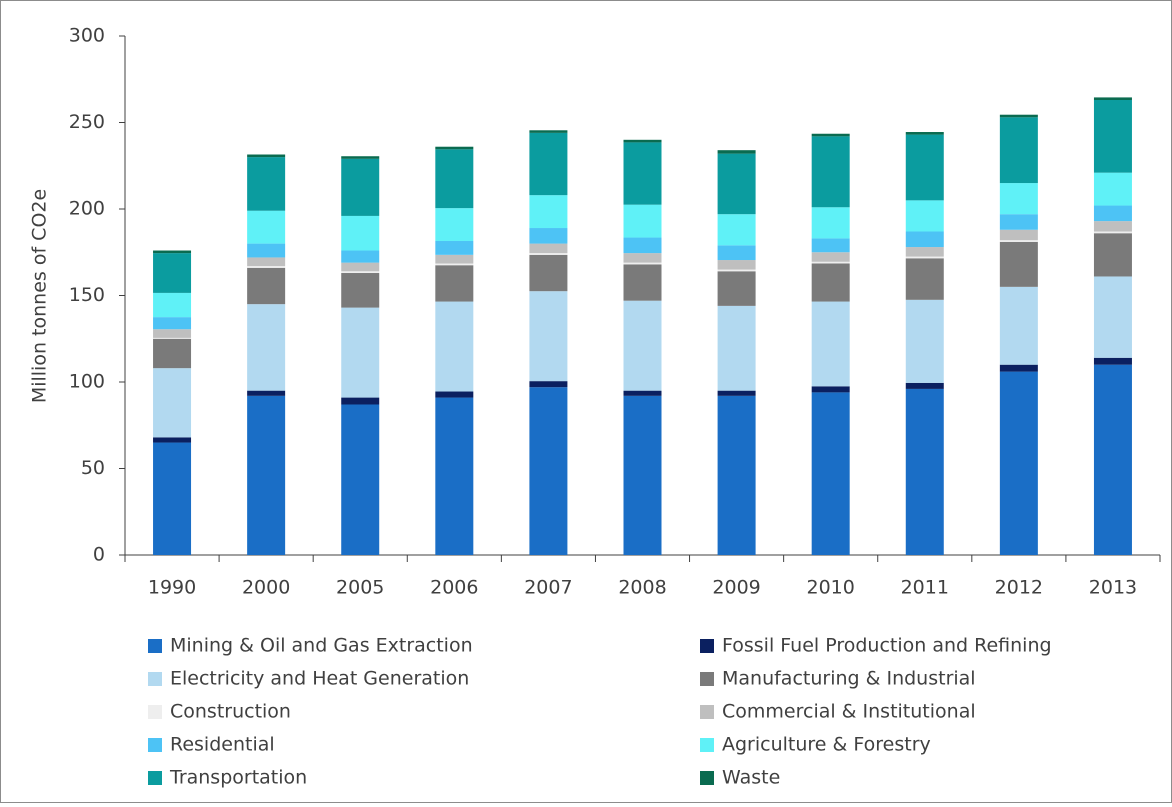 This screenshot has width=1172, height=807. I want to click on x-tick-label: 2013, so click(1113, 588).